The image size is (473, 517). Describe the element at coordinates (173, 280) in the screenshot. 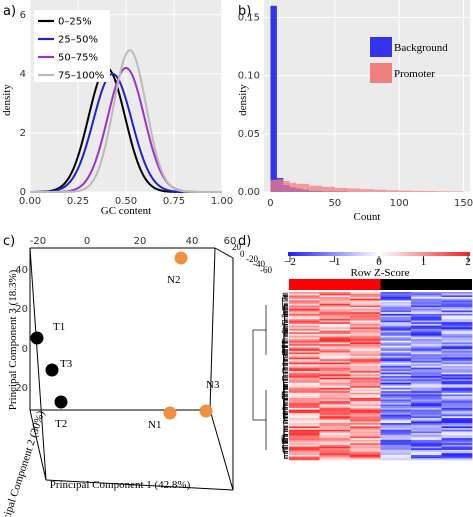

I see `point-label-n2: N2` at that location.